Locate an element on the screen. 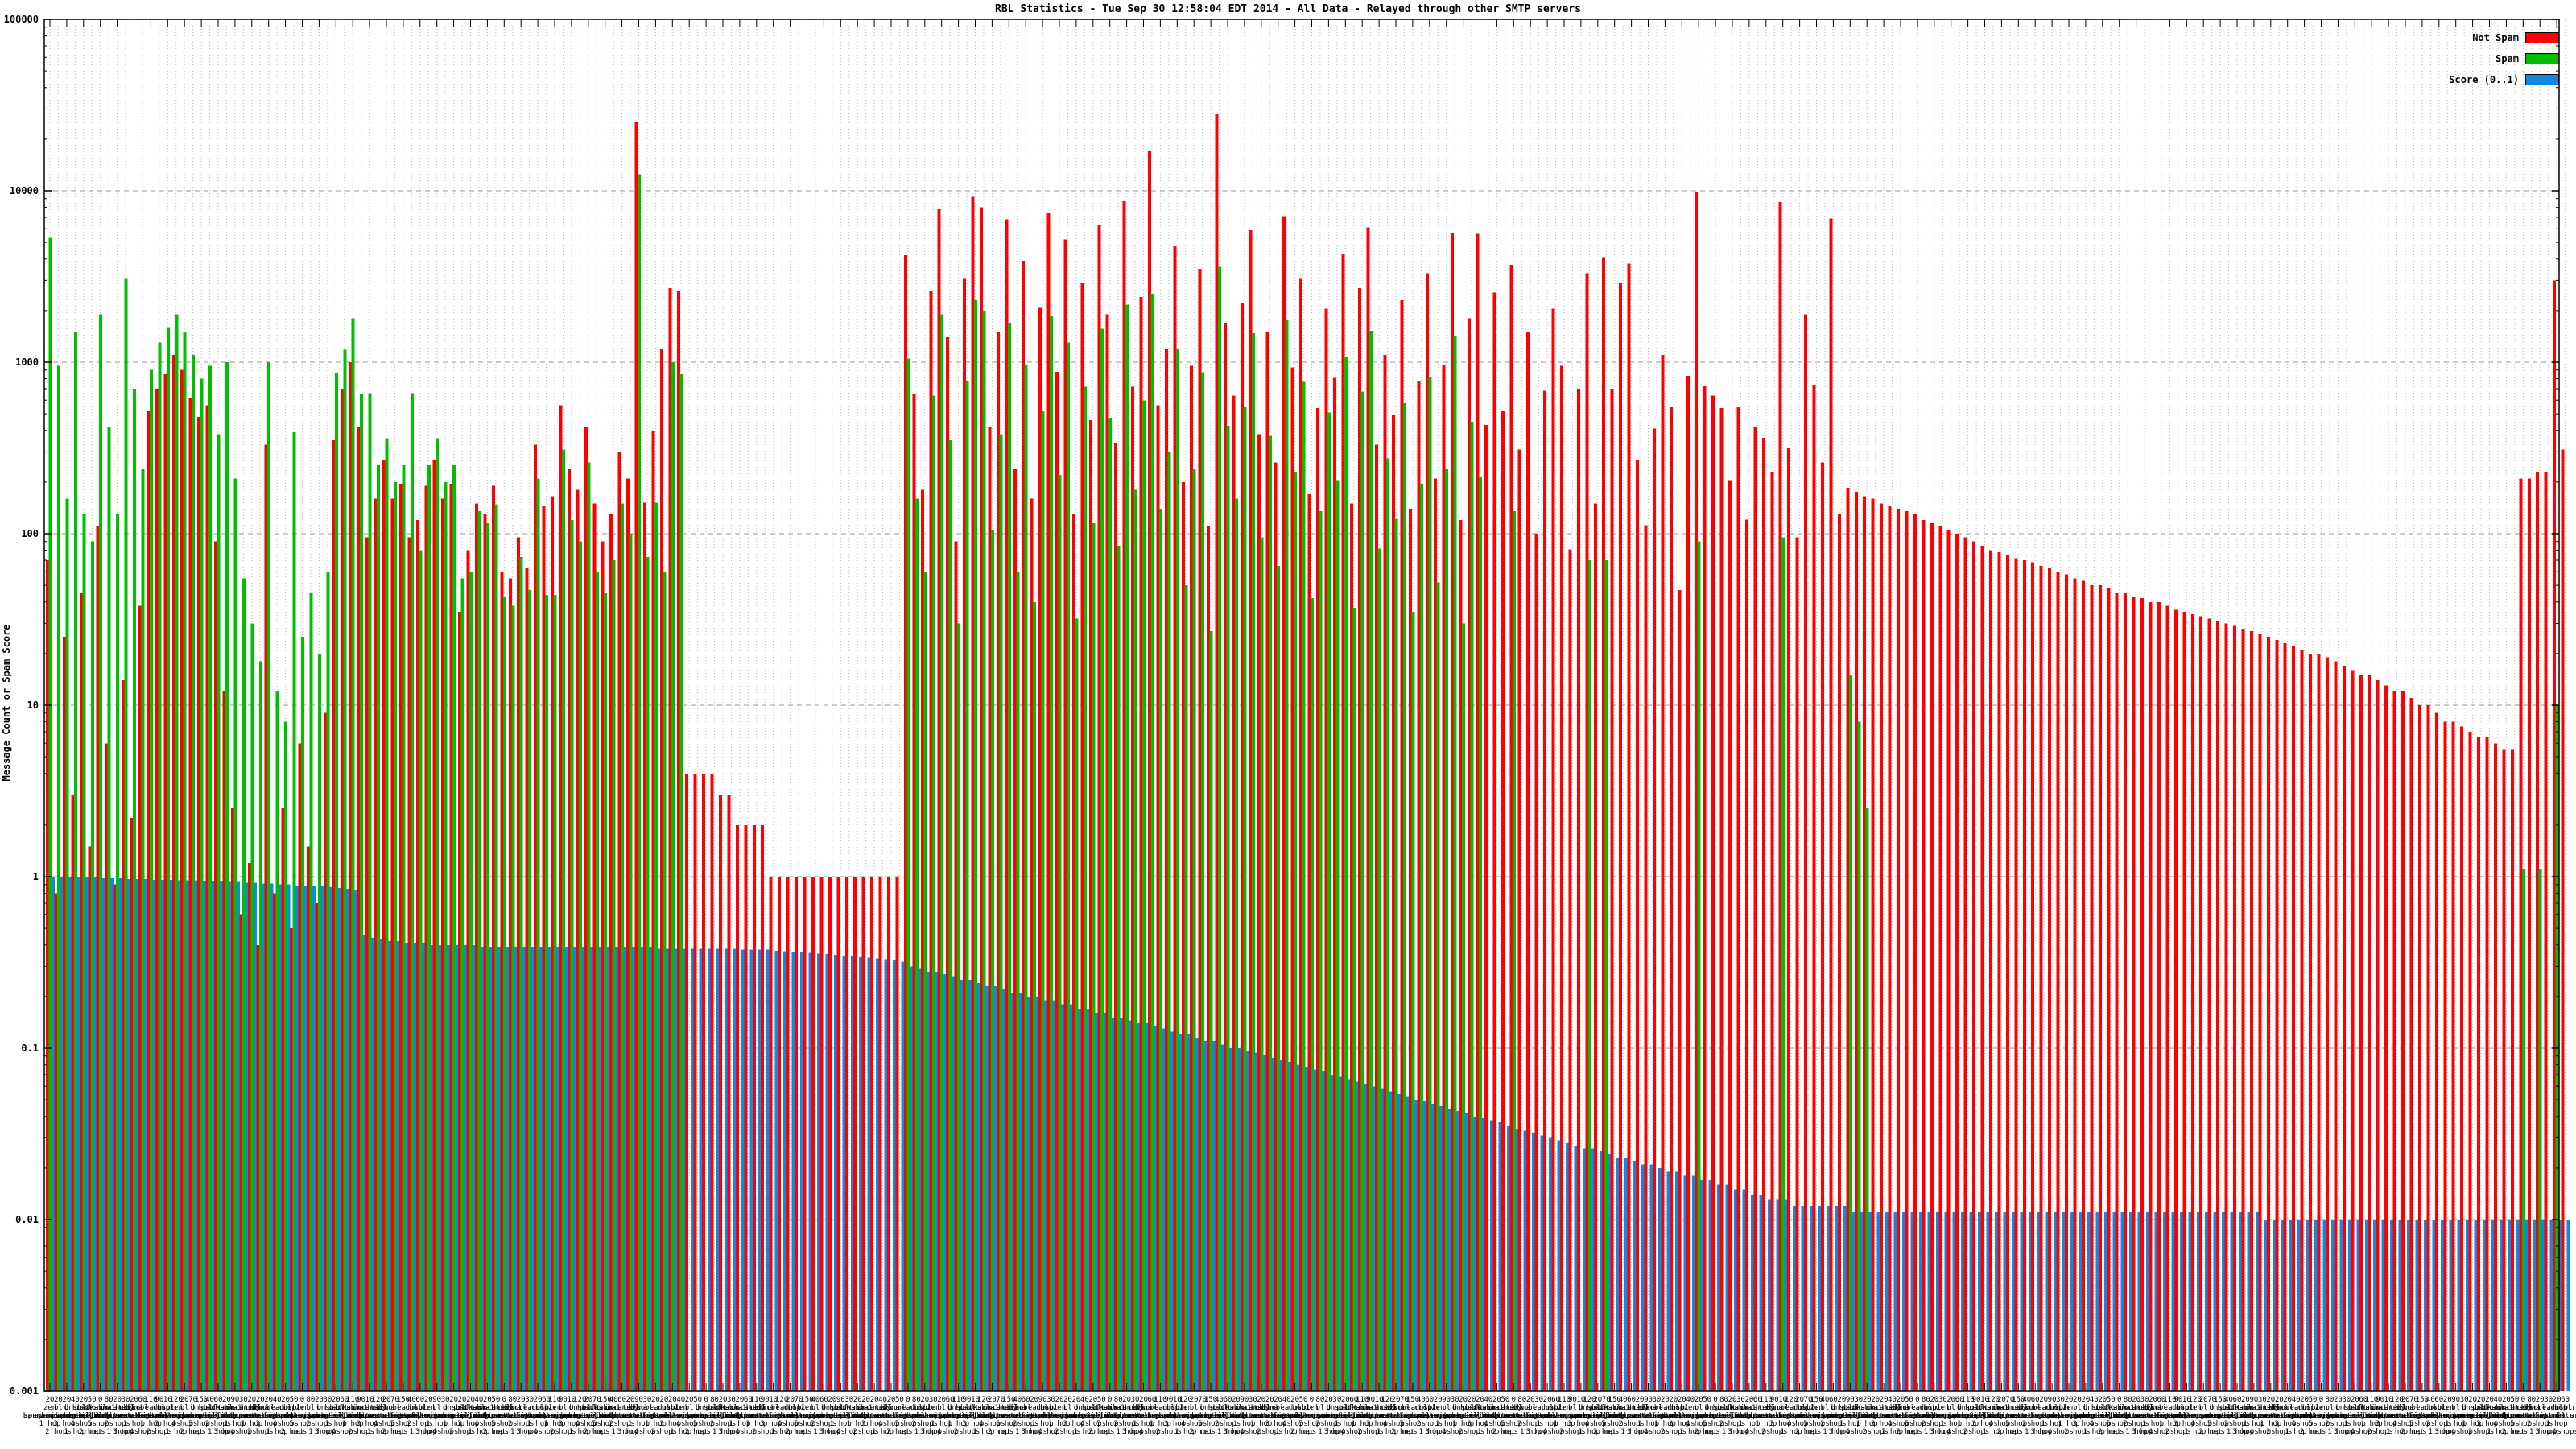  x-tick-label: 90 rbl efnetrbl.org 1 hop is located at coordinates (2052, 1412).